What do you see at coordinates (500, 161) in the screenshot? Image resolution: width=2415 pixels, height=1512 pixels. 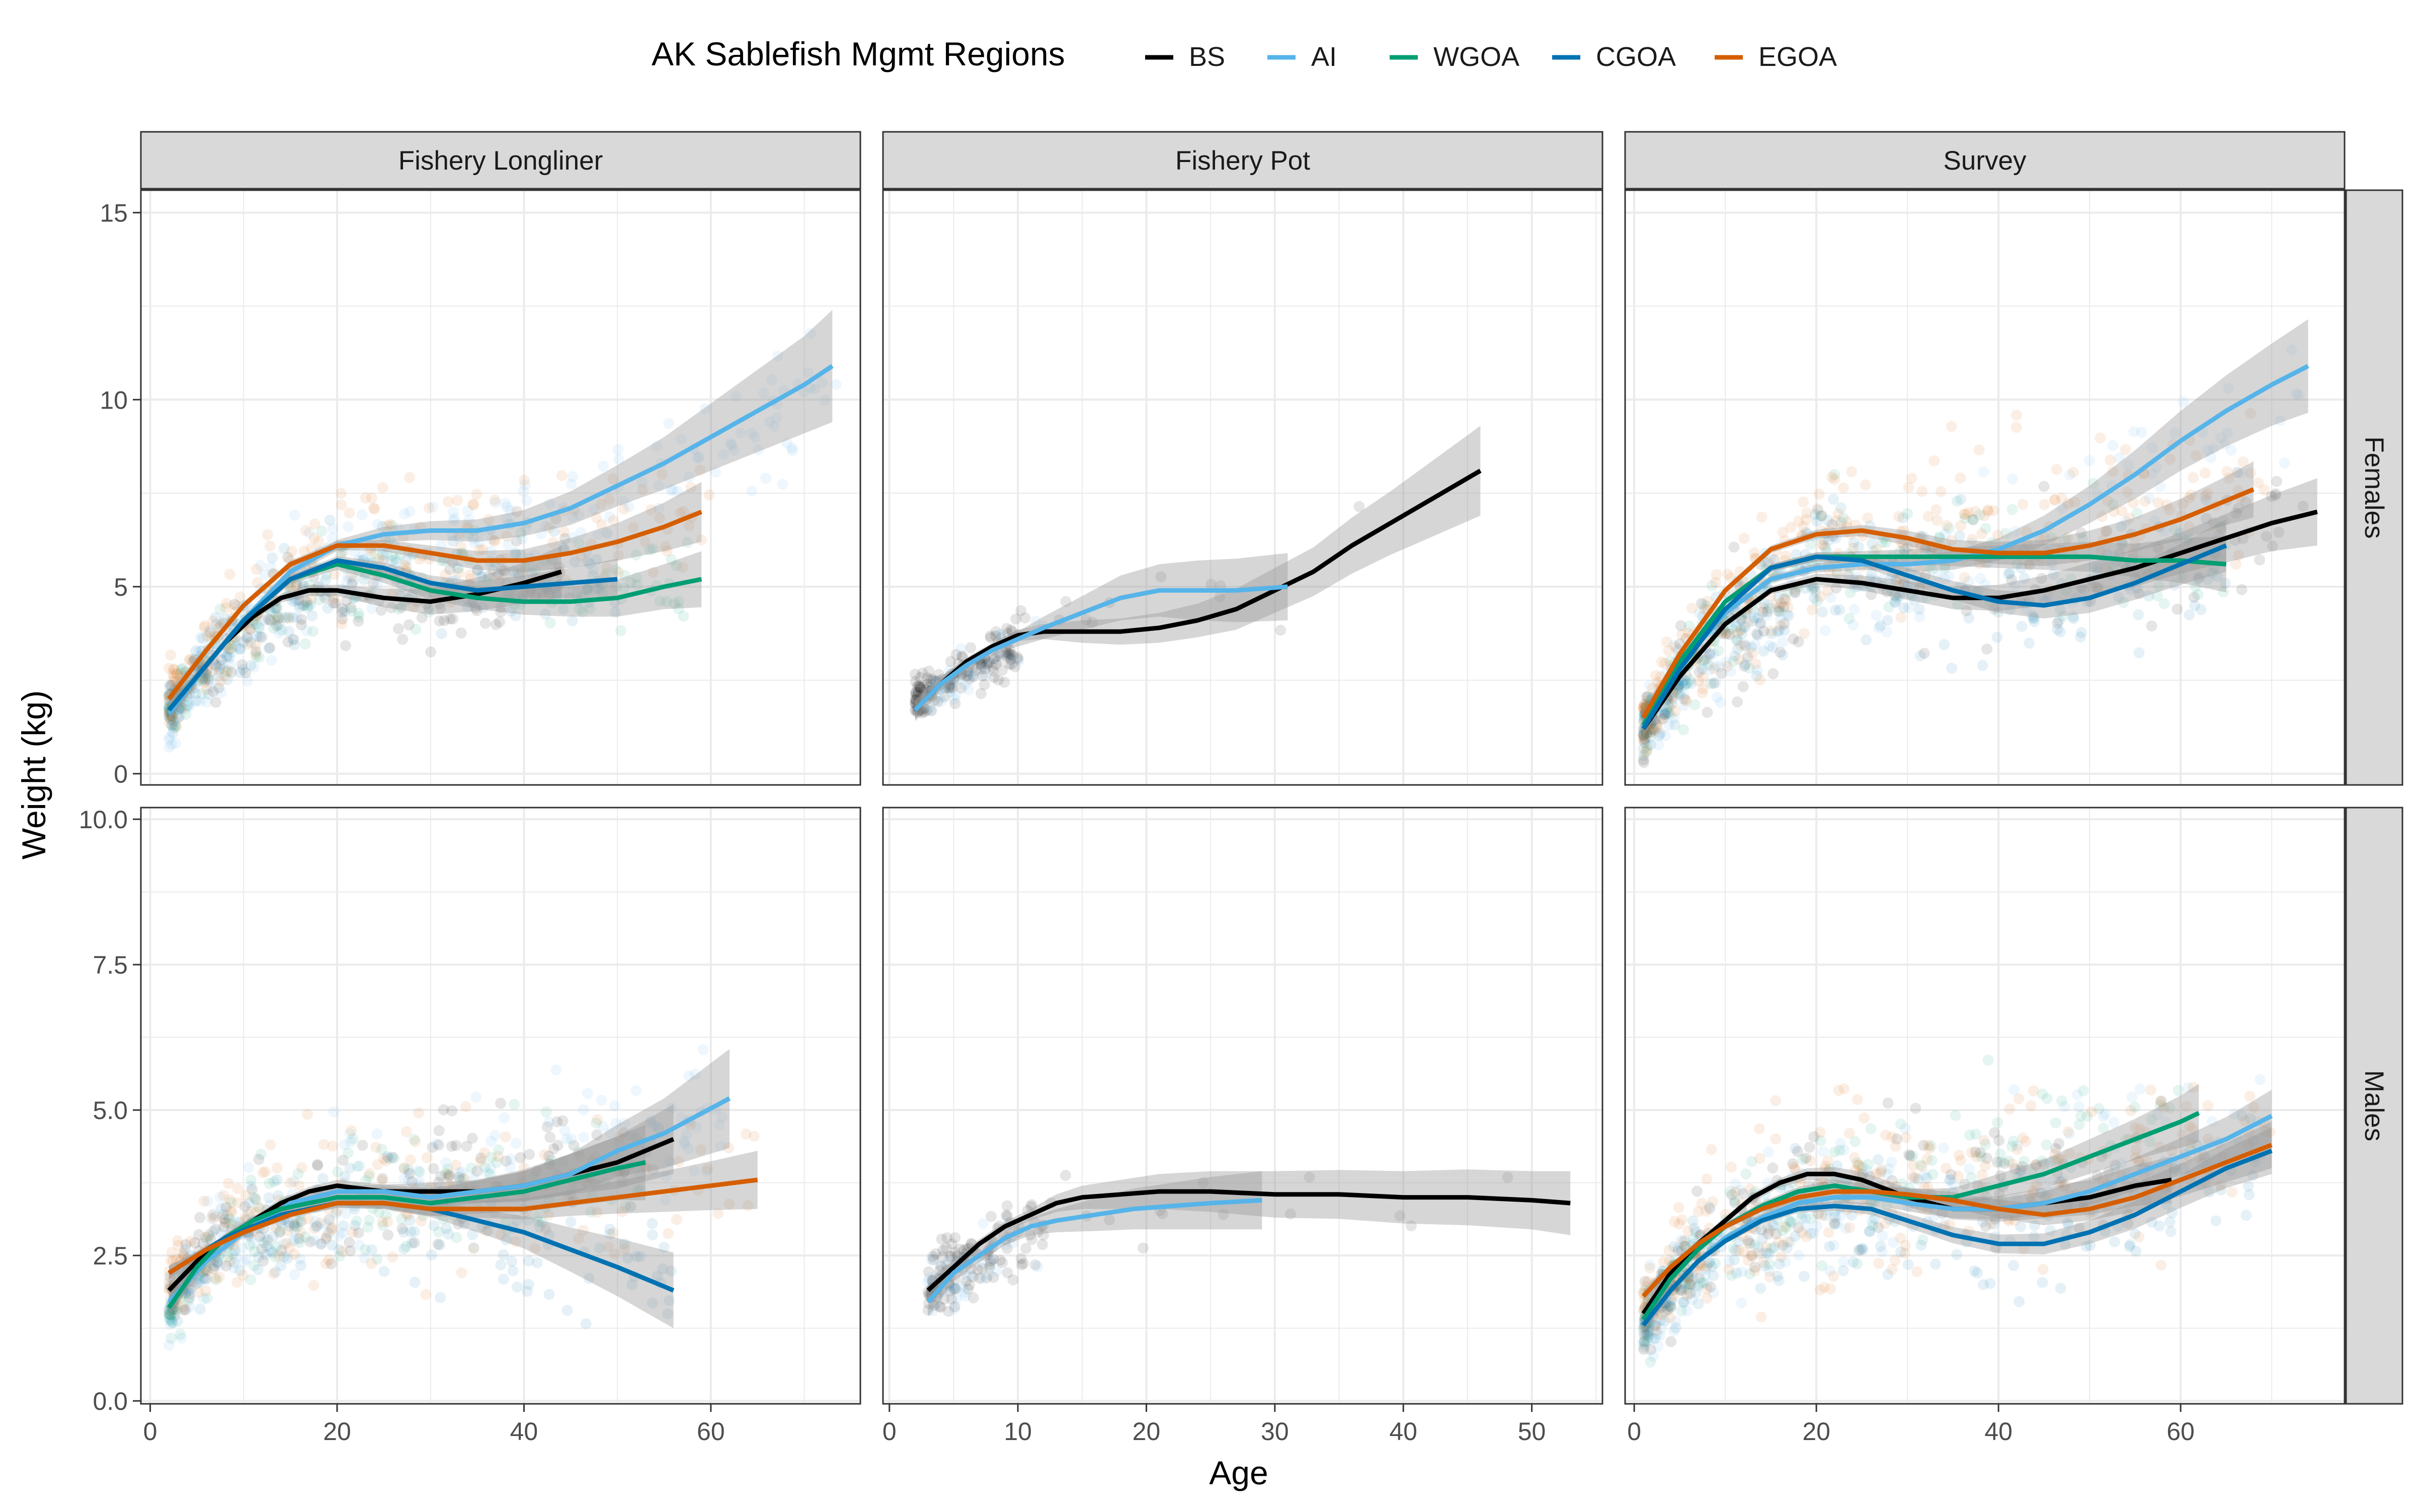 I see `facet-strip-label-fishery-longliner: Fishery Longliner` at bounding box center [500, 161].